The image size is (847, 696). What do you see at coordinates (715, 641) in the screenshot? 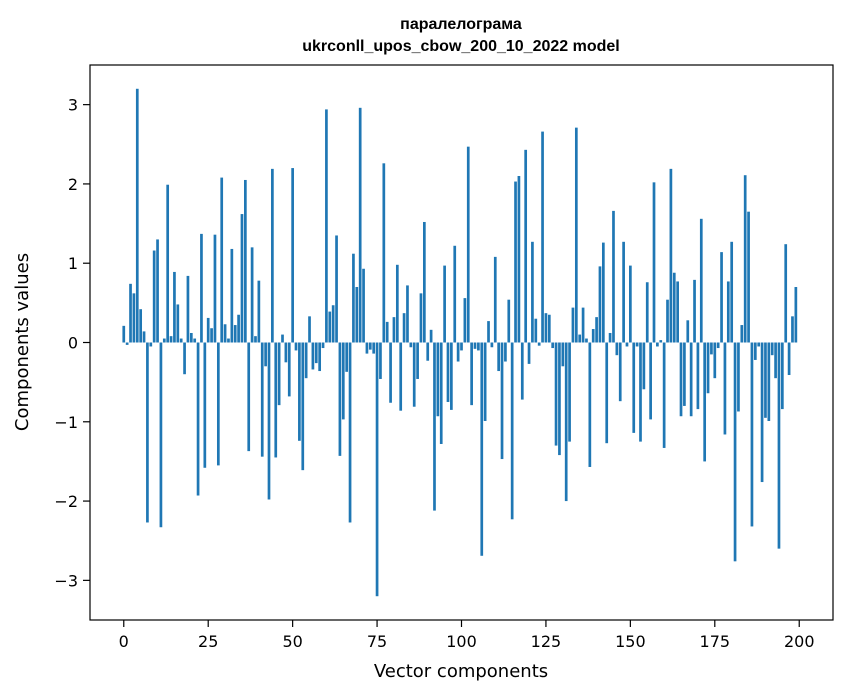
I see `x-tick-label: 175` at bounding box center [715, 641].